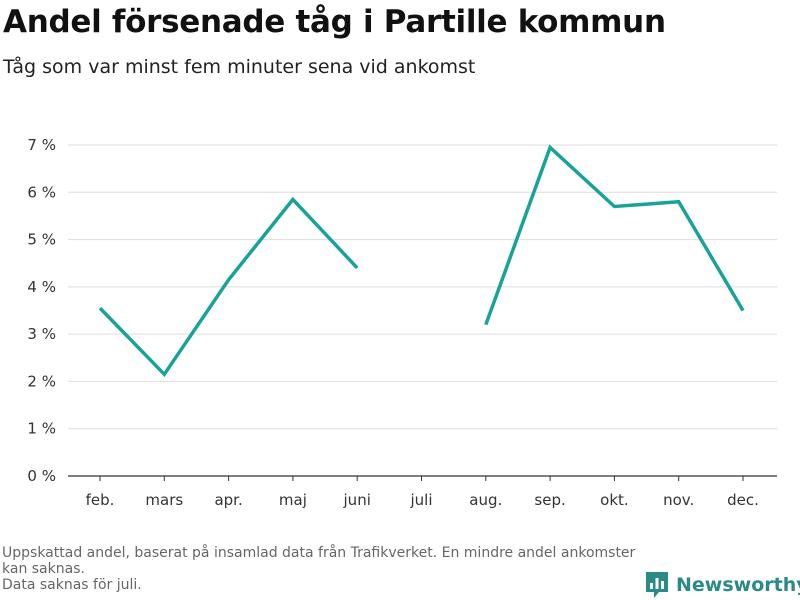 Image resolution: width=800 pixels, height=600 pixels. I want to click on x-tick-label: nov., so click(678, 500).